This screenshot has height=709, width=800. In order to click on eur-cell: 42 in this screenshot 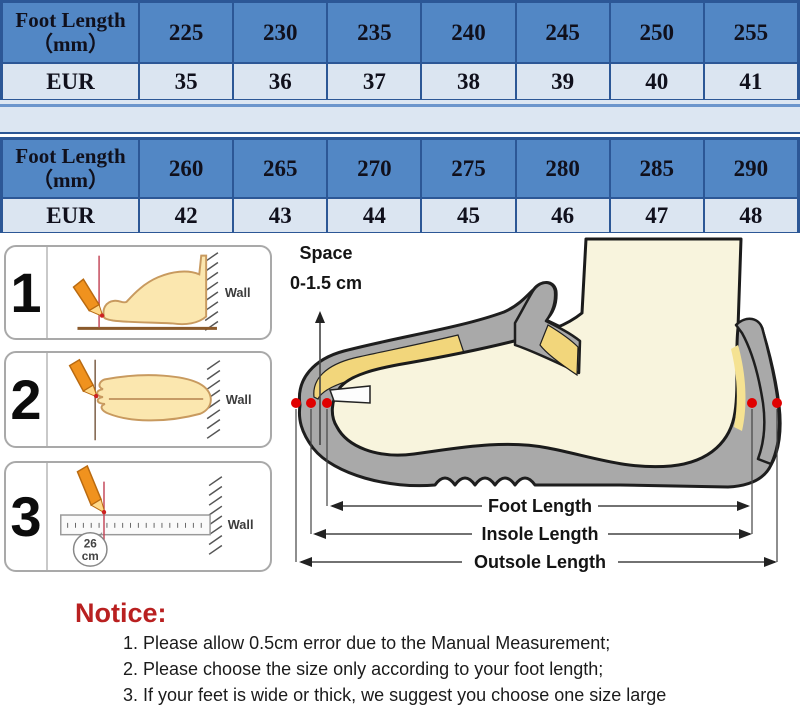, I will do `click(186, 215)`.